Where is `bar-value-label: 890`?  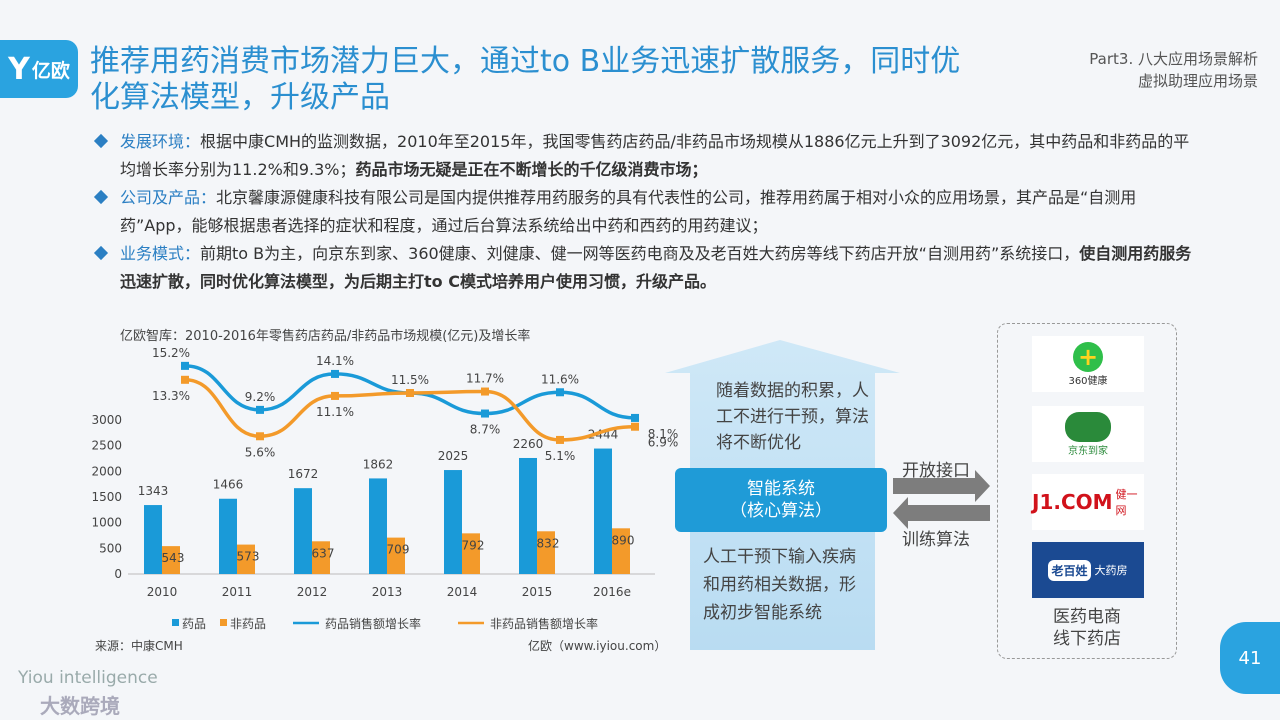 bar-value-label: 890 is located at coordinates (623, 540).